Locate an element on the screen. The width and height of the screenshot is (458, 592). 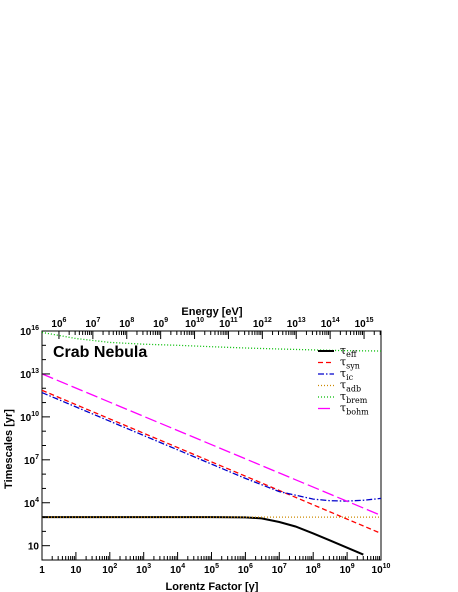
x2-tick-label: 10⁹ is located at coordinates (160, 323).